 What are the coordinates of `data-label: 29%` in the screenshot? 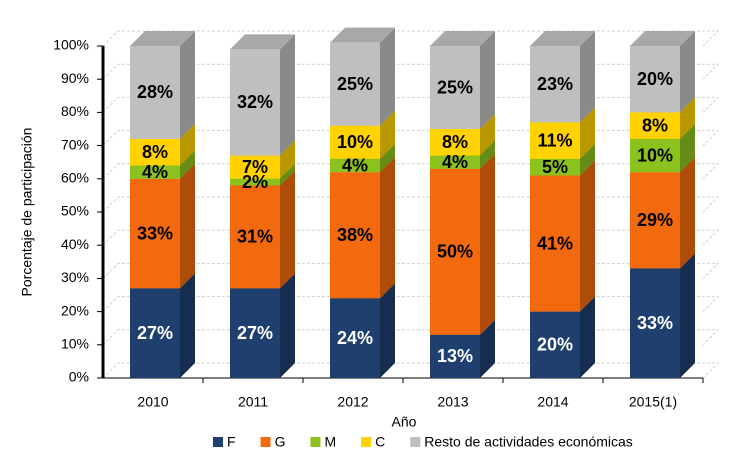 It's located at (655, 220).